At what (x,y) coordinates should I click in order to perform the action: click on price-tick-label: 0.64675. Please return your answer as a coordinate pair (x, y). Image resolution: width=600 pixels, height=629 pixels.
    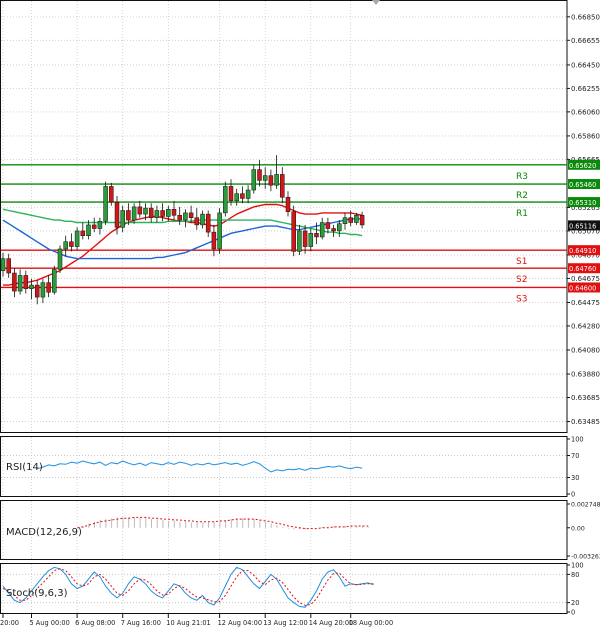
    Looking at the image, I should click on (585, 279).